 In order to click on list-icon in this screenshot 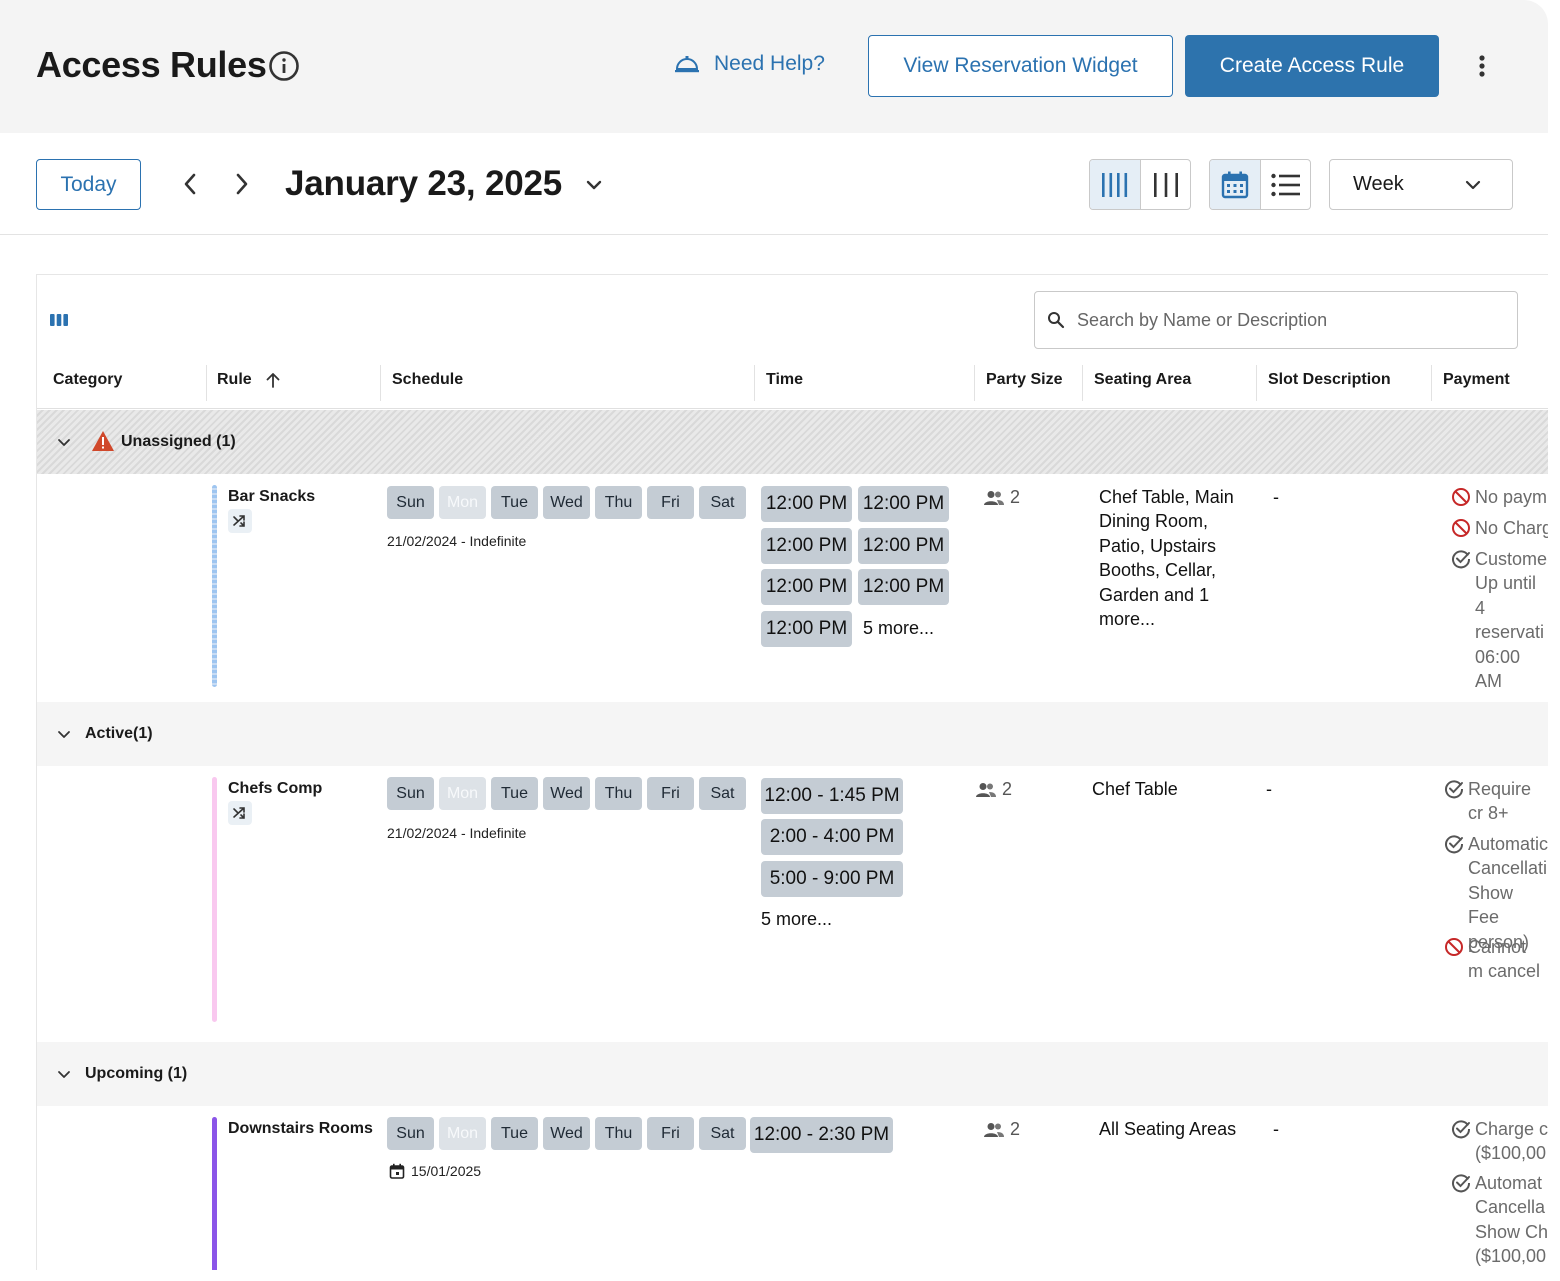, I will do `click(1285, 184)`.